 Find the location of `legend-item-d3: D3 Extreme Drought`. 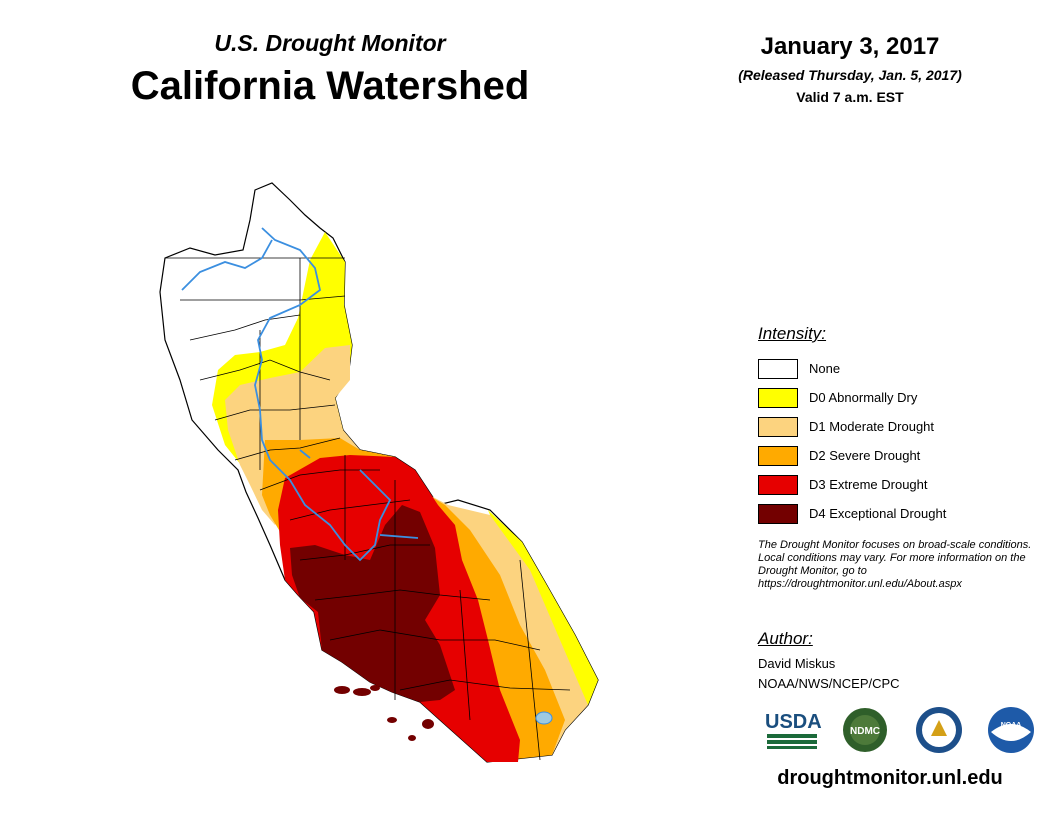

legend-item-d3: D3 Extreme Drought is located at coordinates (903, 484).